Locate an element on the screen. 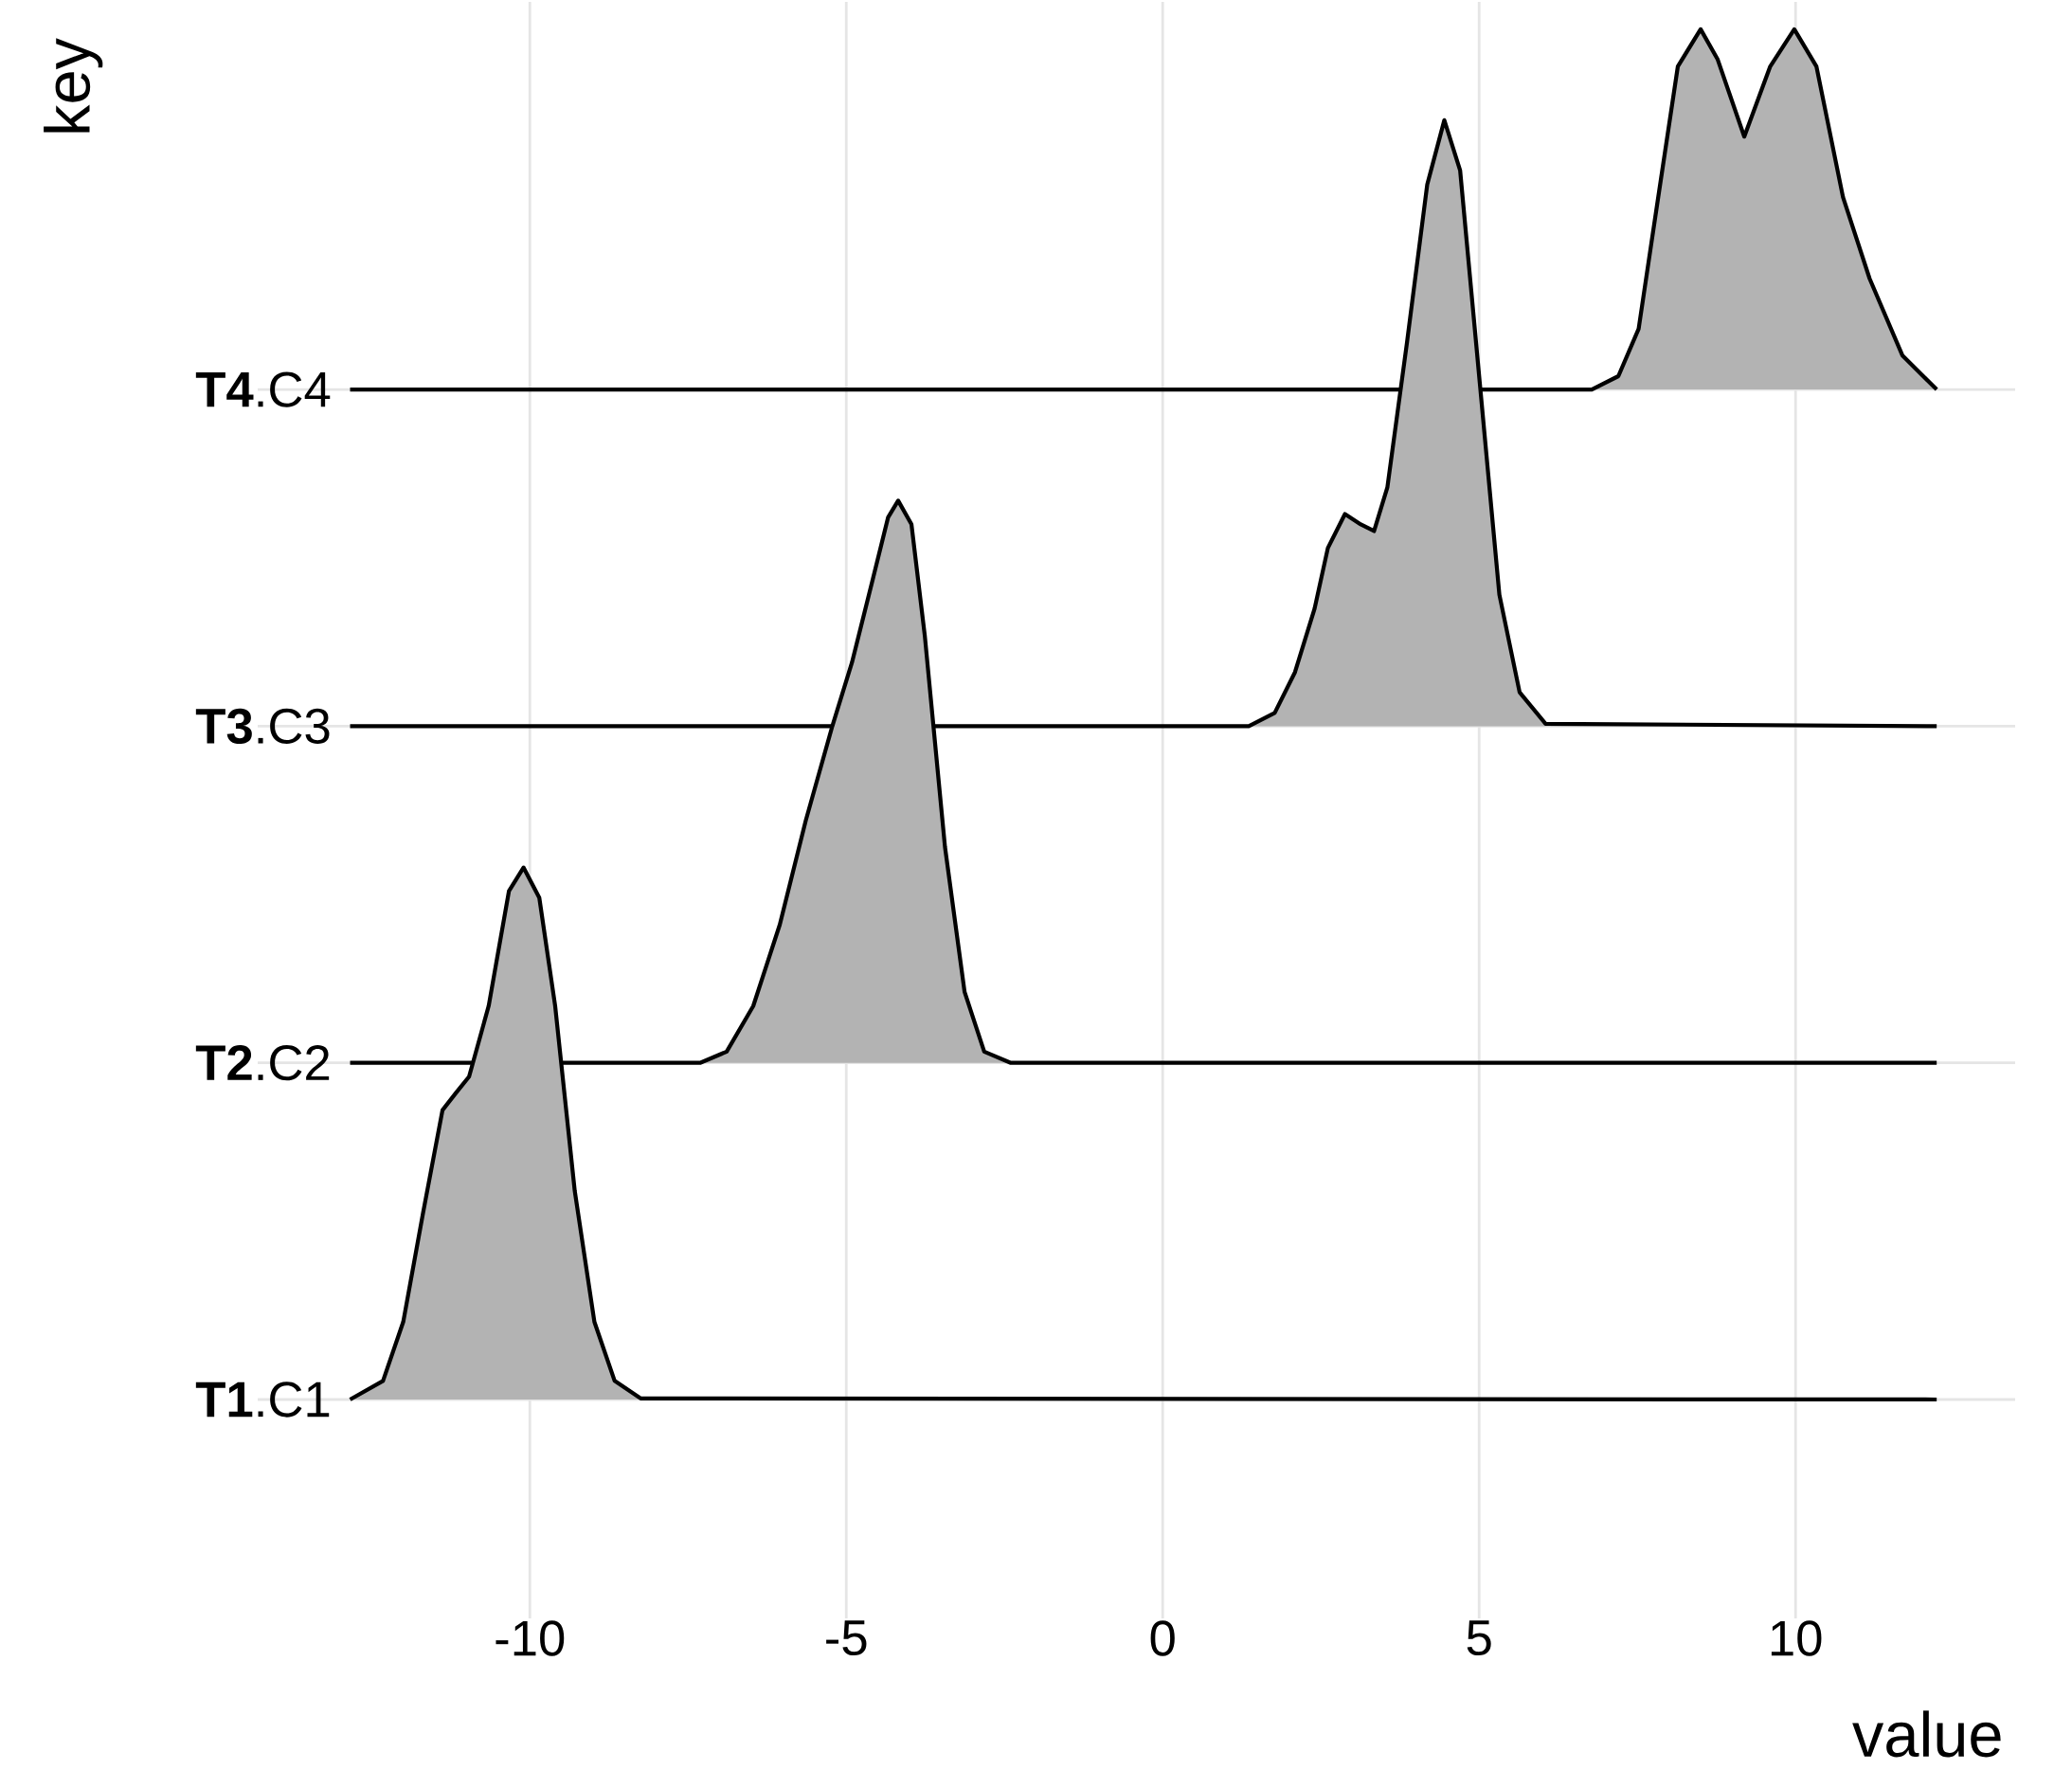  x-tick-label: -5 is located at coordinates (846, 1638).